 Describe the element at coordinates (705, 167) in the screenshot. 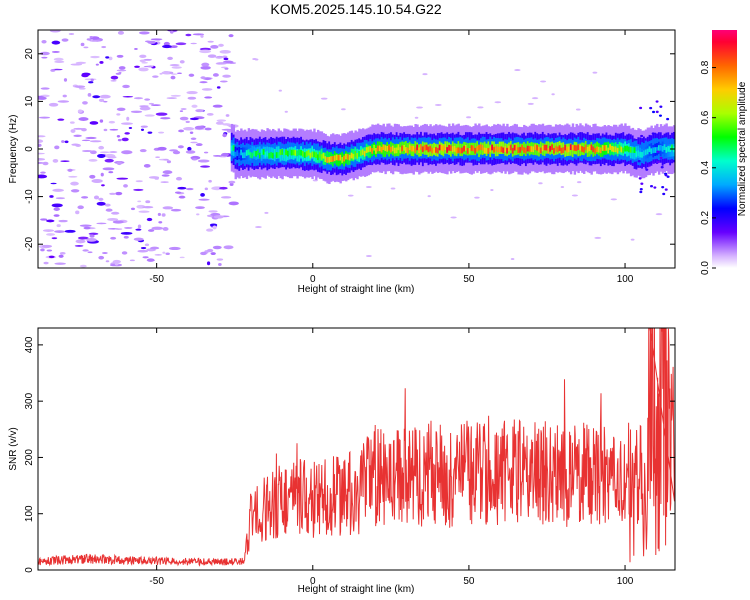

I see `colorbar-tick-label: 0.4` at that location.